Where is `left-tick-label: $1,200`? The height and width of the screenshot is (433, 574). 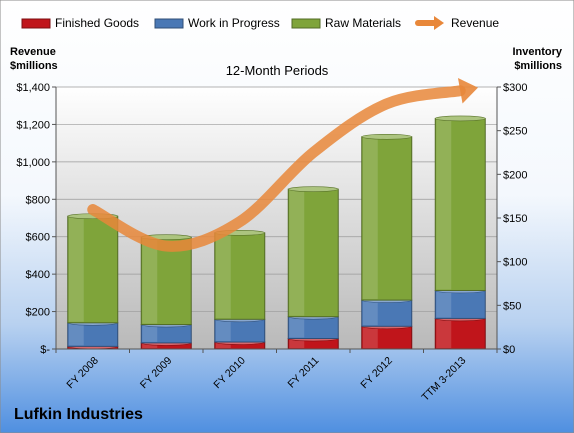
left-tick-label: $1,200 is located at coordinates (33, 125).